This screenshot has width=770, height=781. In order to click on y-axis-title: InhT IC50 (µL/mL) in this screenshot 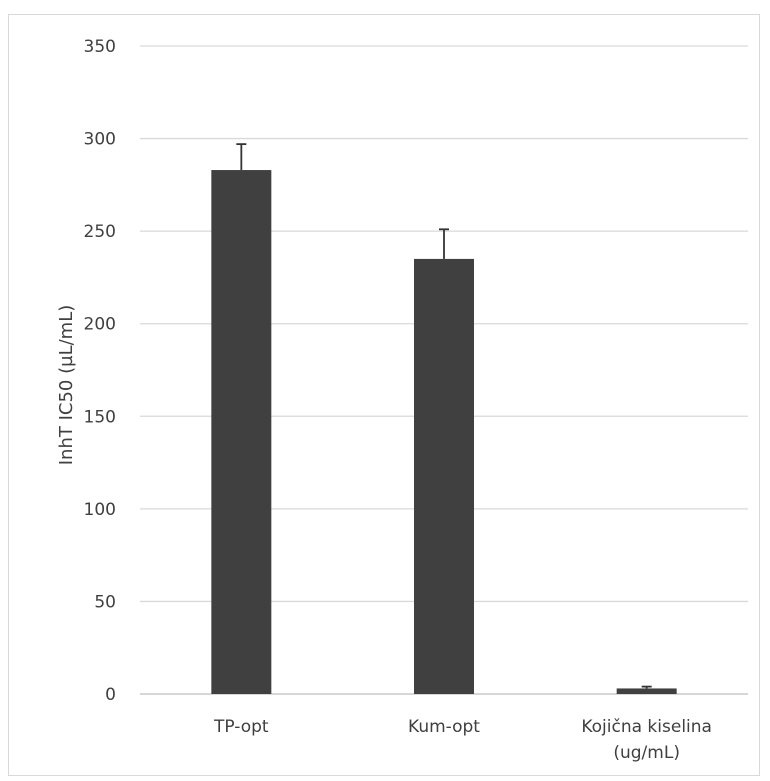, I will do `click(66, 385)`.